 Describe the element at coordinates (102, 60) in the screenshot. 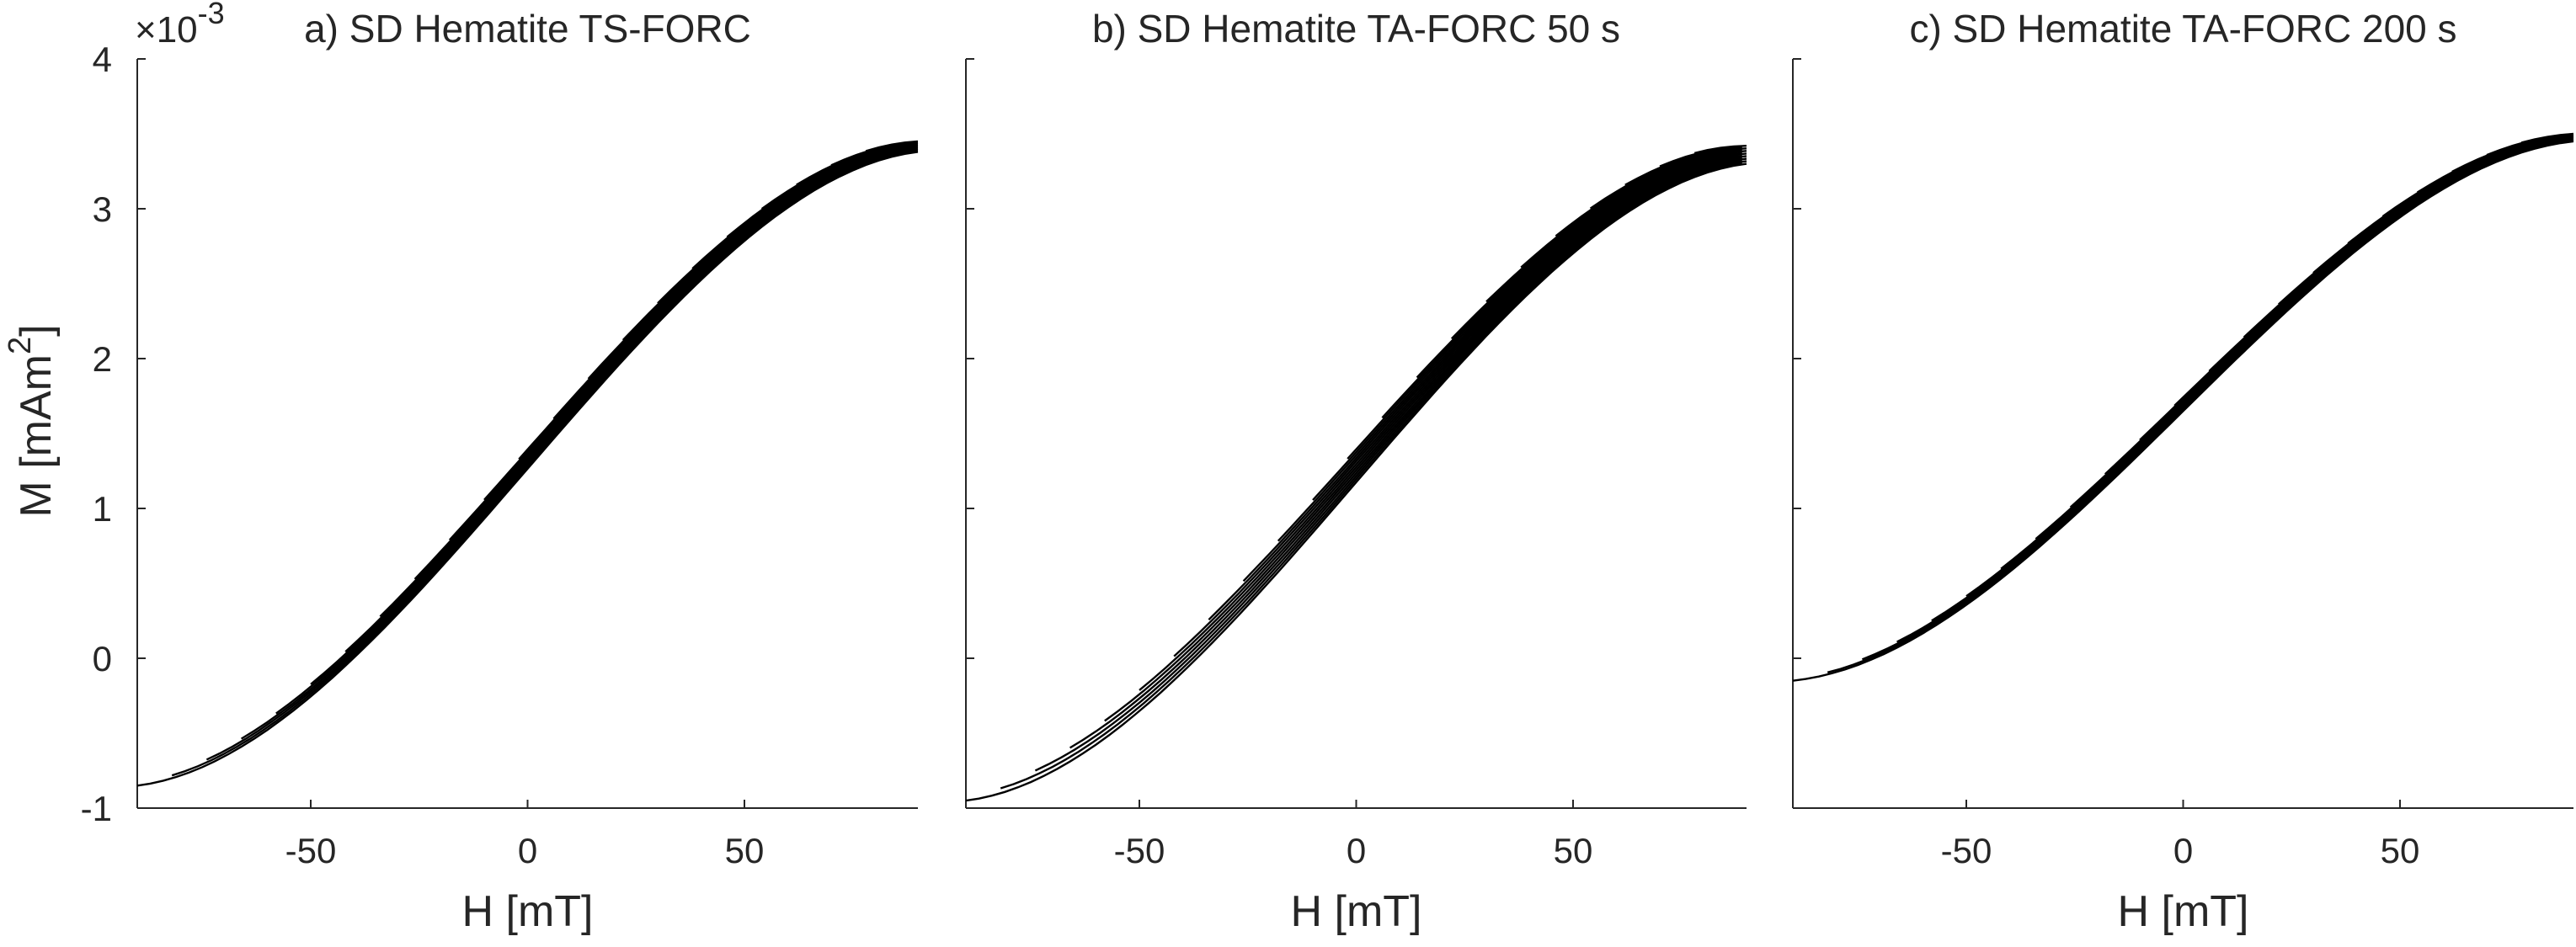

I see `y-tick-label: 4` at that location.